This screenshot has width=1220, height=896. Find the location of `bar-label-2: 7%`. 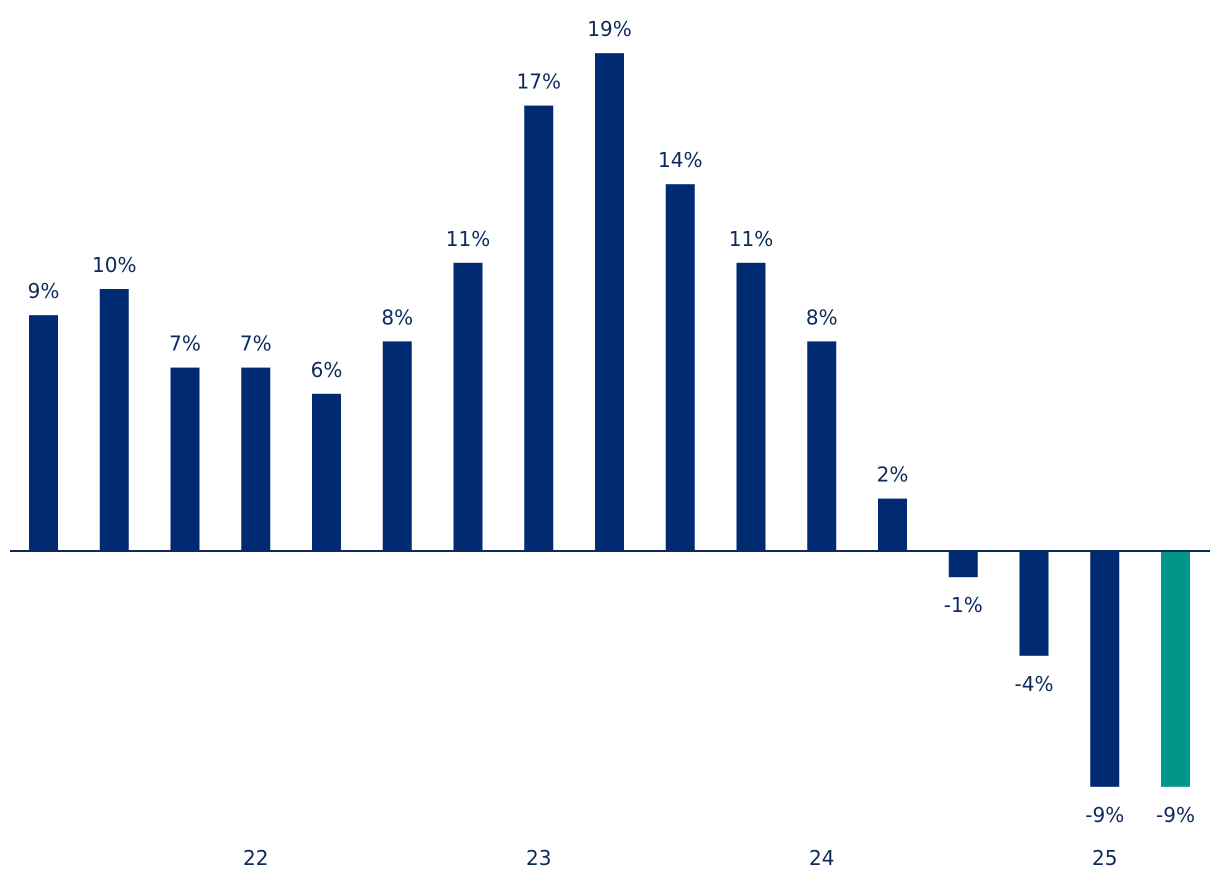

bar-label-2: 7% is located at coordinates (185, 344).